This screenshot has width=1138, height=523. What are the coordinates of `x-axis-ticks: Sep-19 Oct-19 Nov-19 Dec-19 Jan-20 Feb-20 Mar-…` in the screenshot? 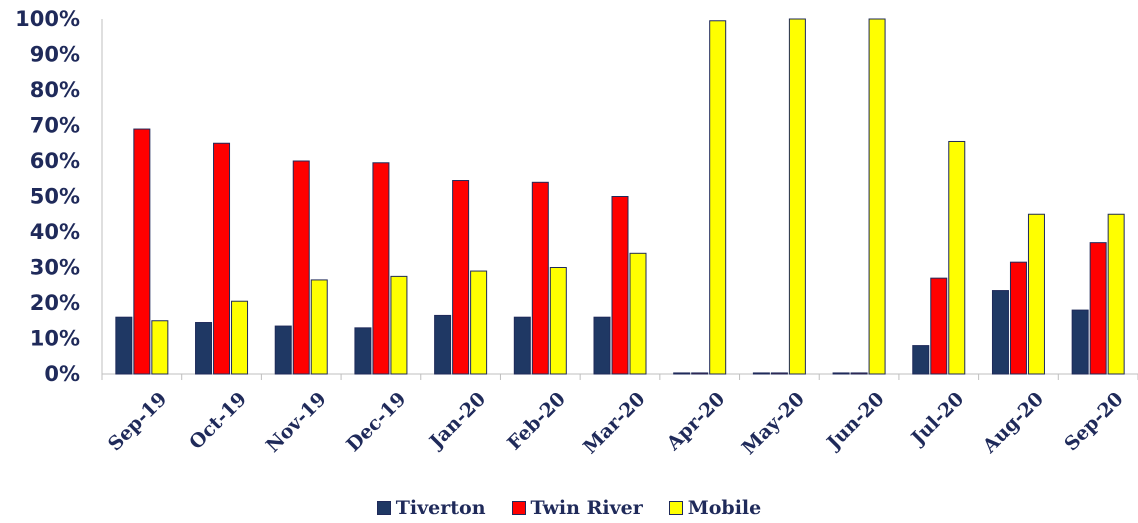 It's located at (616, 423).